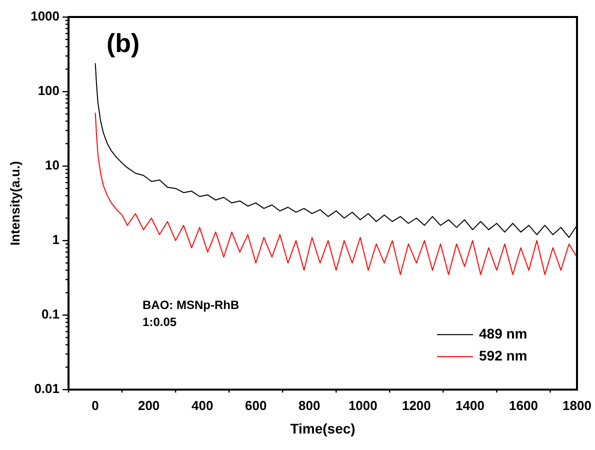  I want to click on y-tick-label: 10, so click(52, 165).